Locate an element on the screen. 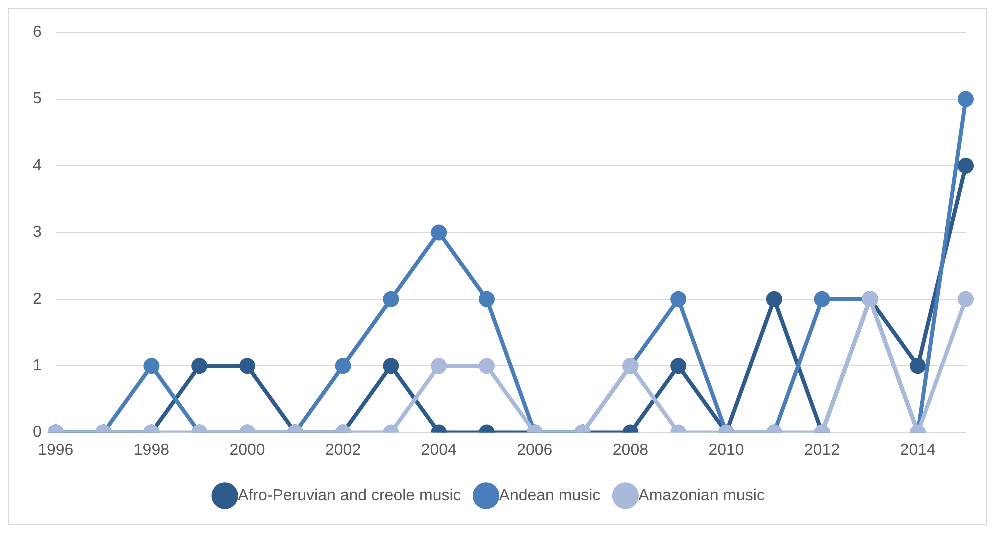 This screenshot has height=533, width=995. x-tick-label: 2004 is located at coordinates (439, 450).